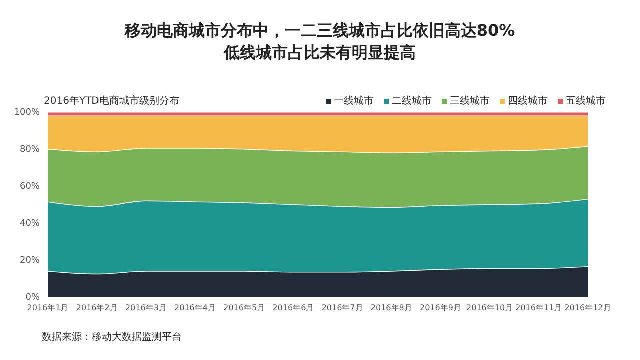 This screenshot has width=640, height=360. Describe the element at coordinates (343, 308) in the screenshot. I see `x-tick-label: 2016年7月` at that location.